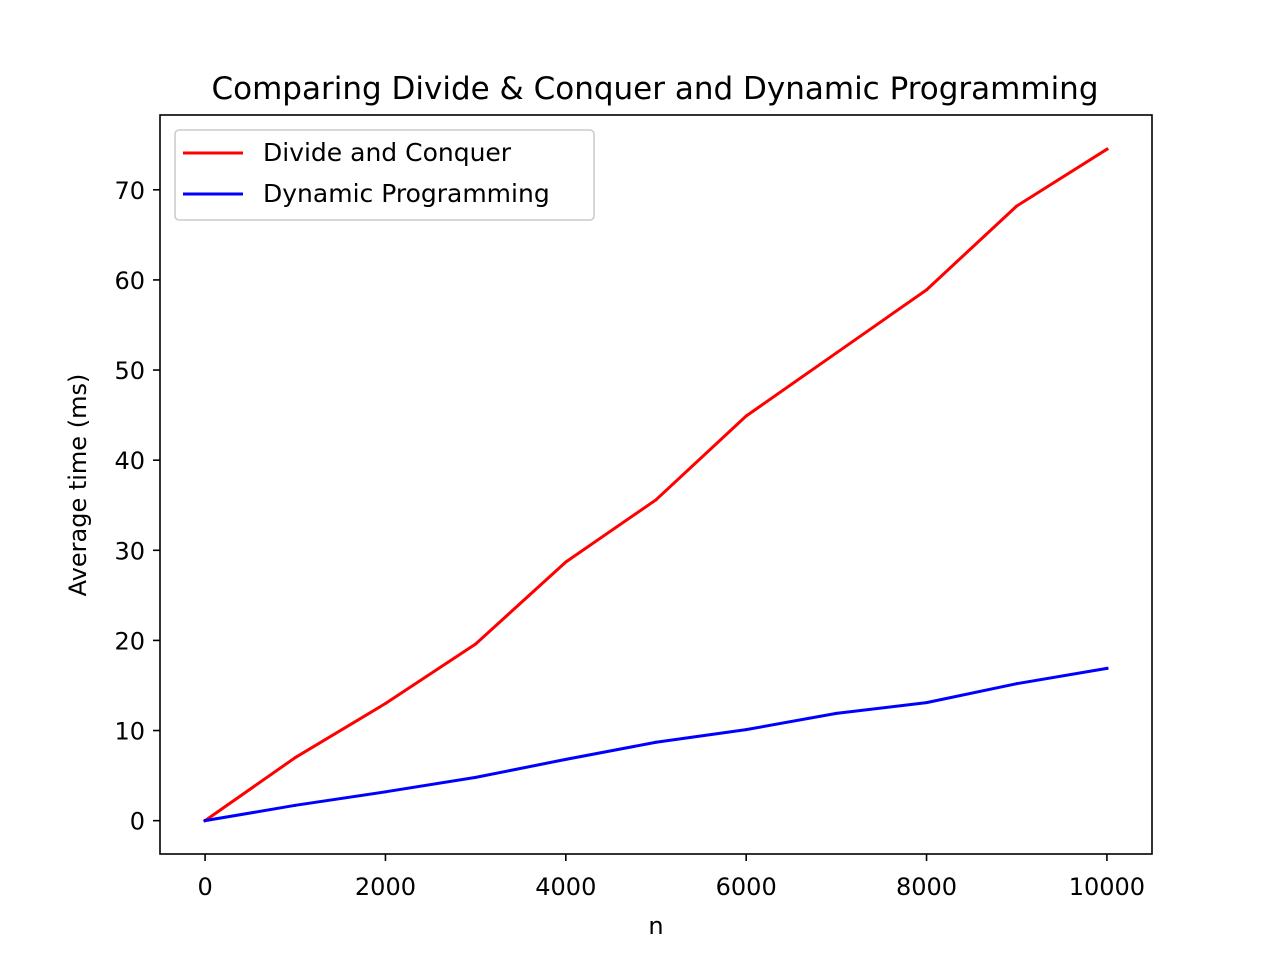 The width and height of the screenshot is (1280, 960). What do you see at coordinates (204, 887) in the screenshot?
I see `x-tick-label-0: 0` at bounding box center [204, 887].